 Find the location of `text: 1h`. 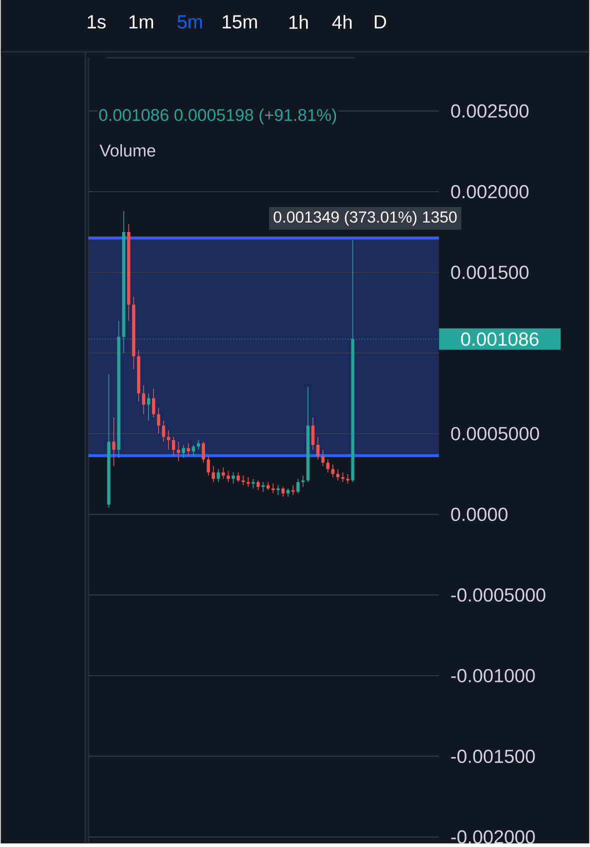

text: 1h is located at coordinates (298, 22).